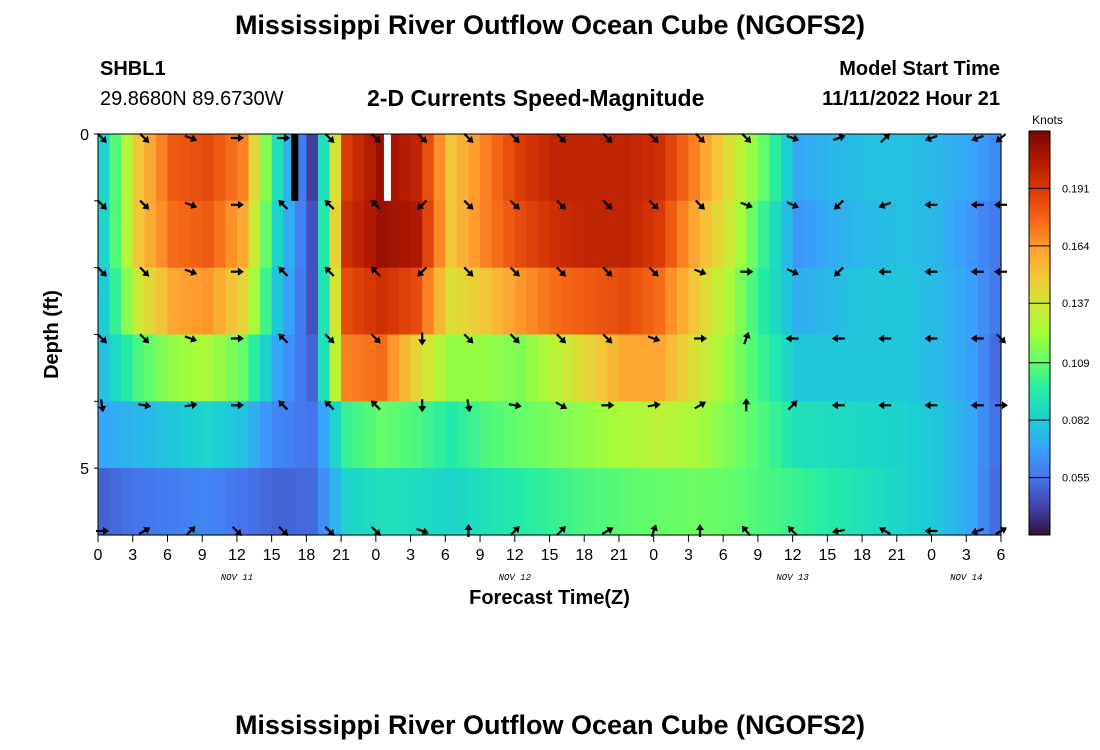  I want to click on y-axis-label: Depth (ft), so click(52, 334).